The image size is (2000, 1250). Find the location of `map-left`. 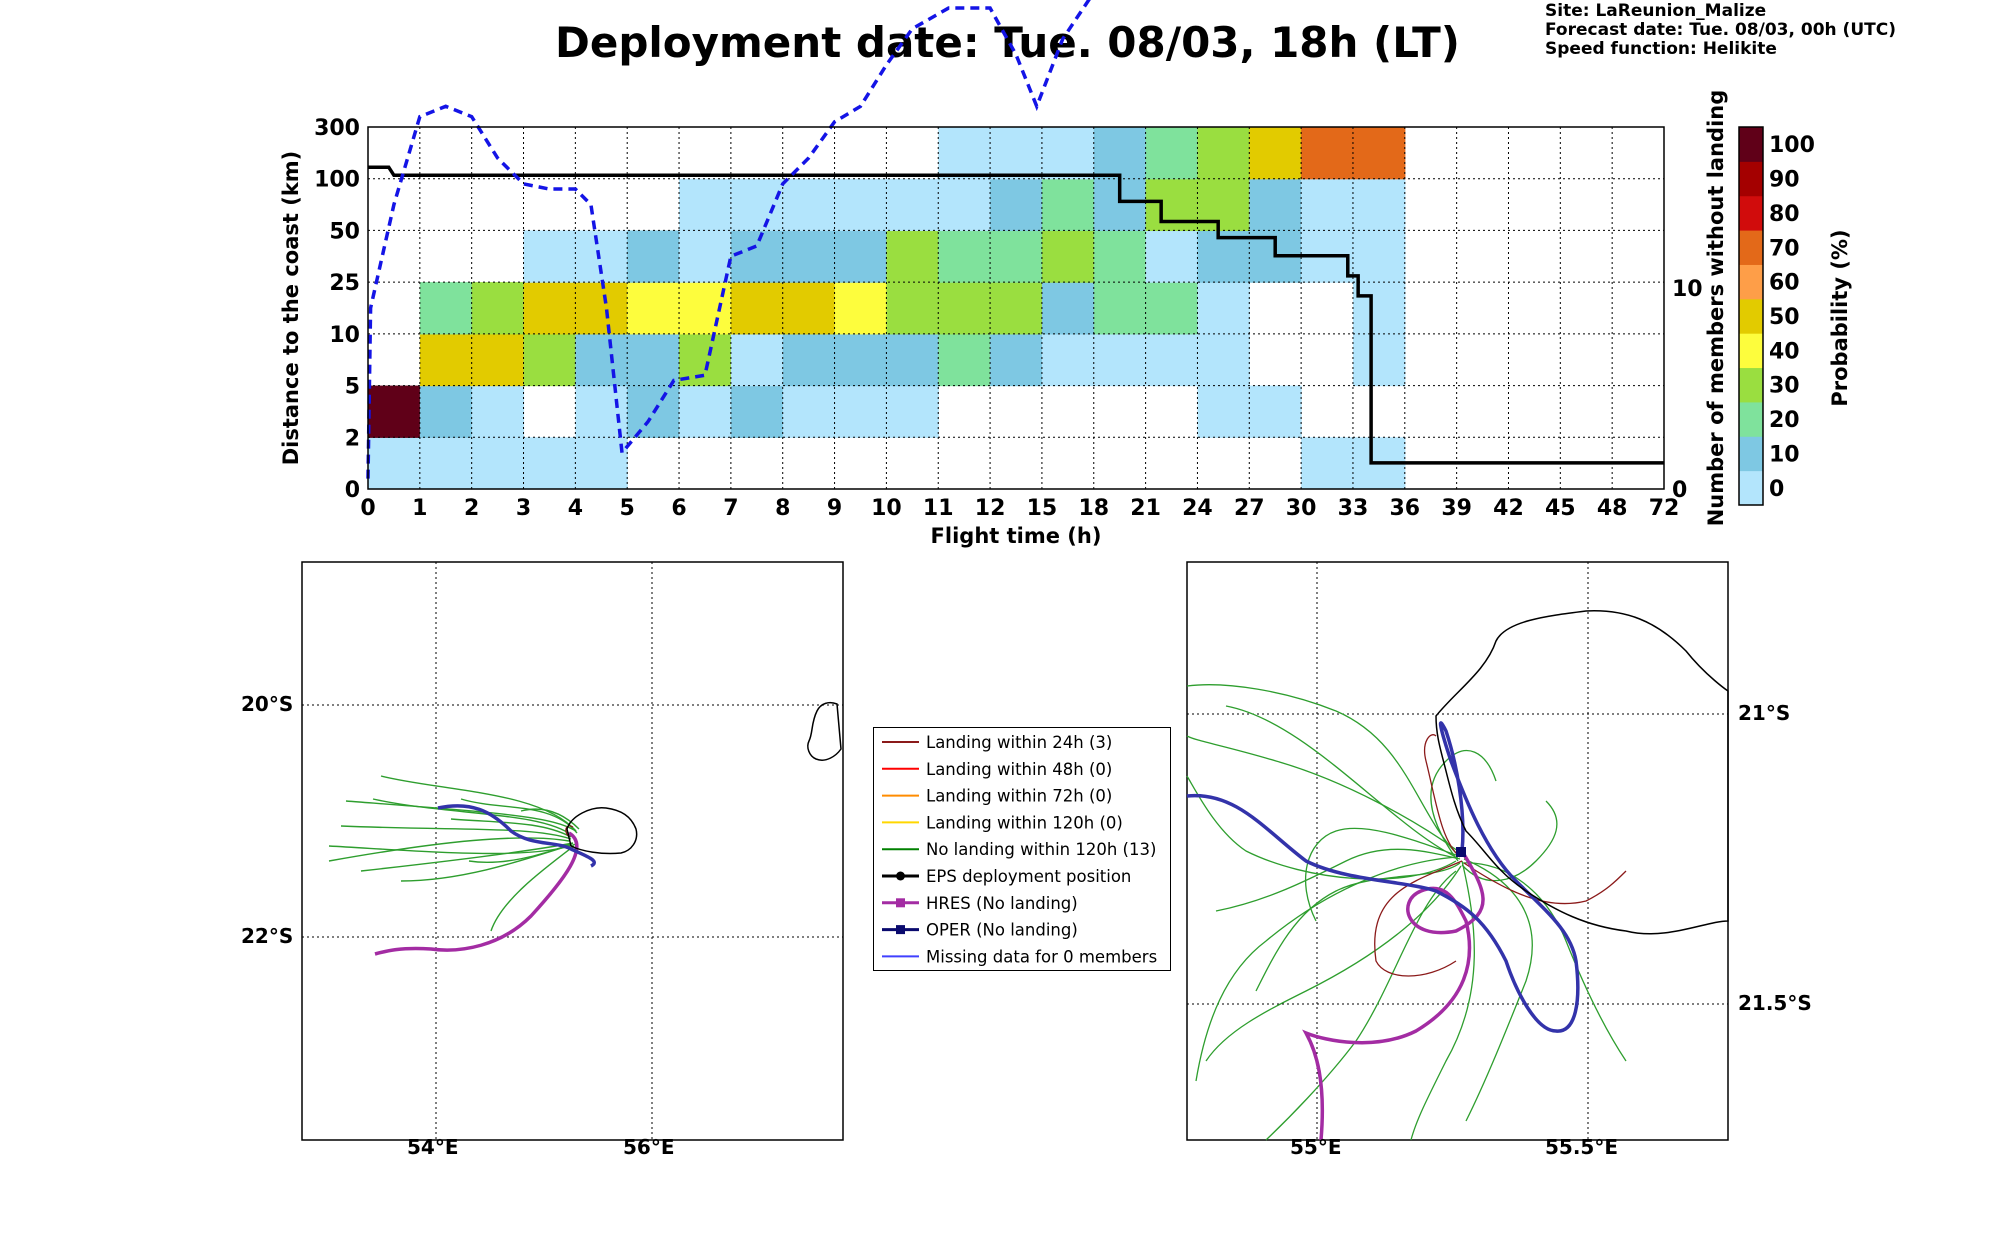

map-left is located at coordinates (572, 851).